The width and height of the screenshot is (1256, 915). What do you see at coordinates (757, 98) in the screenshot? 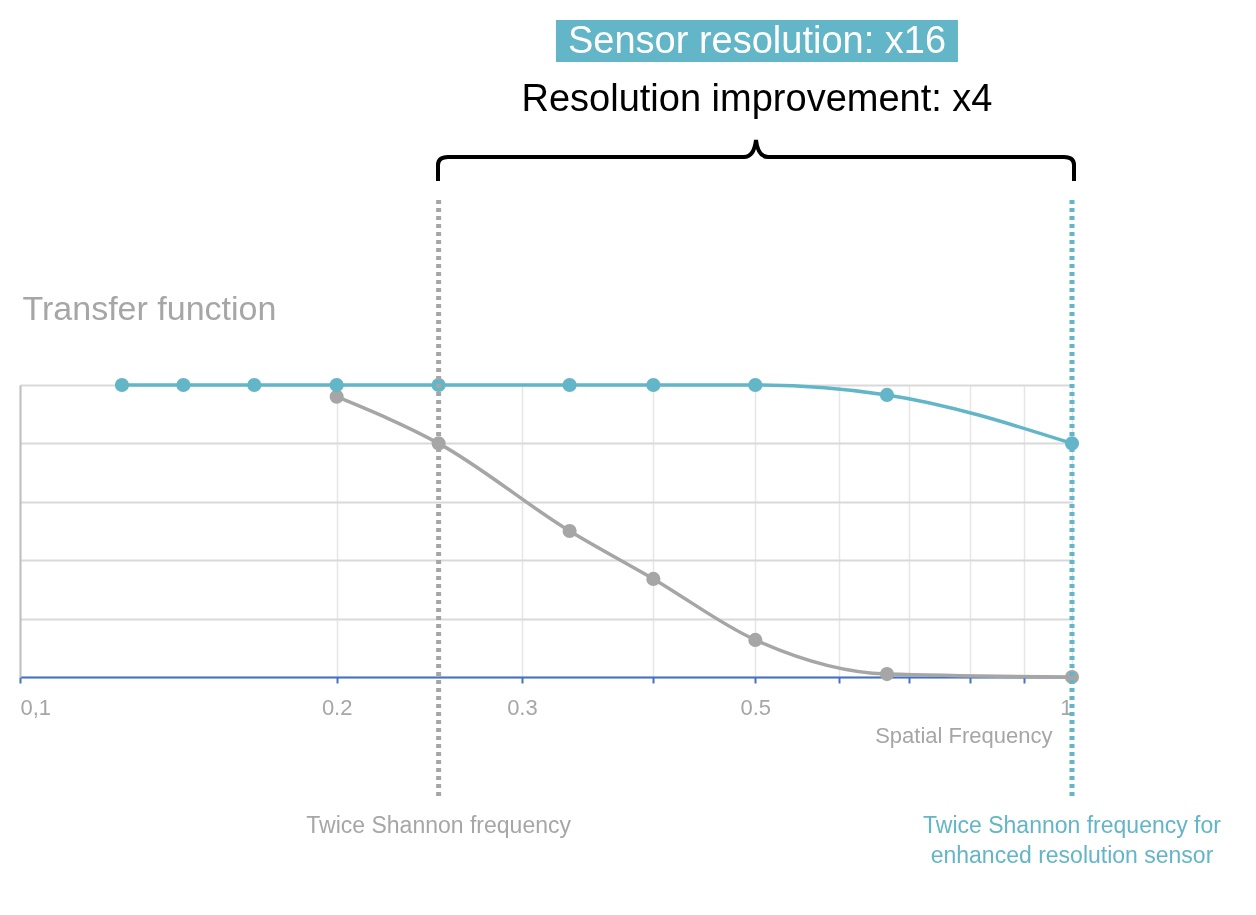
I see `text: Resolution improvement: x4` at bounding box center [757, 98].